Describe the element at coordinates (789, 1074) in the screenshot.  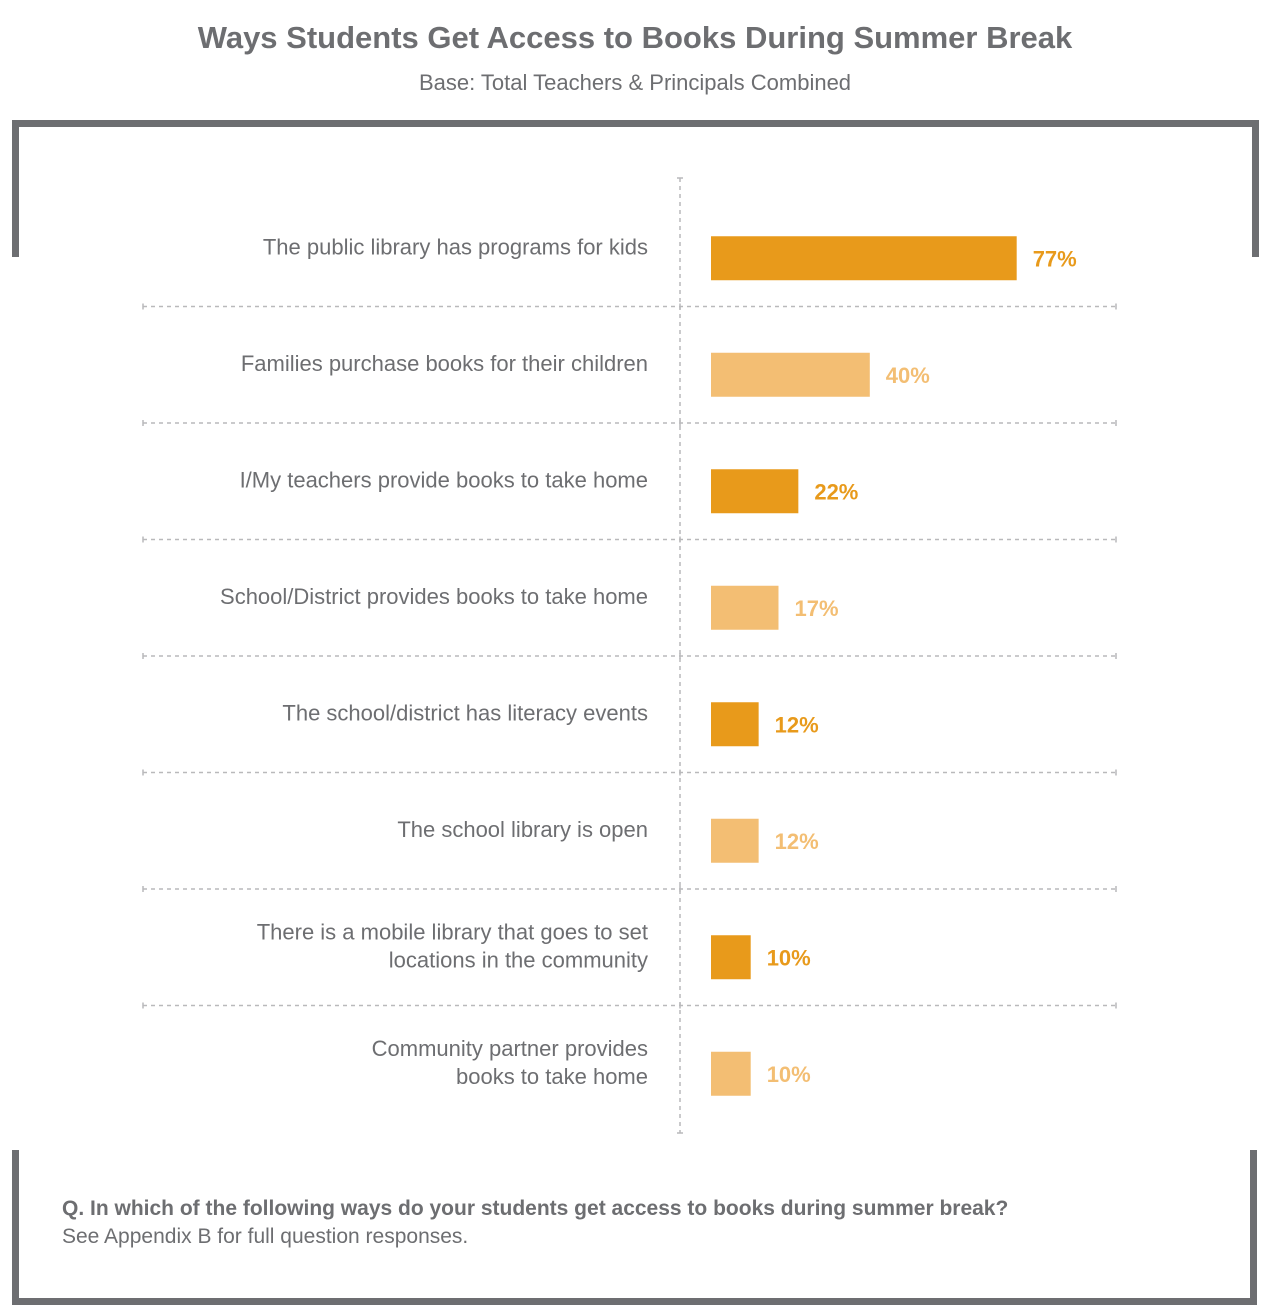
I see `value-label-8: 10%` at that location.